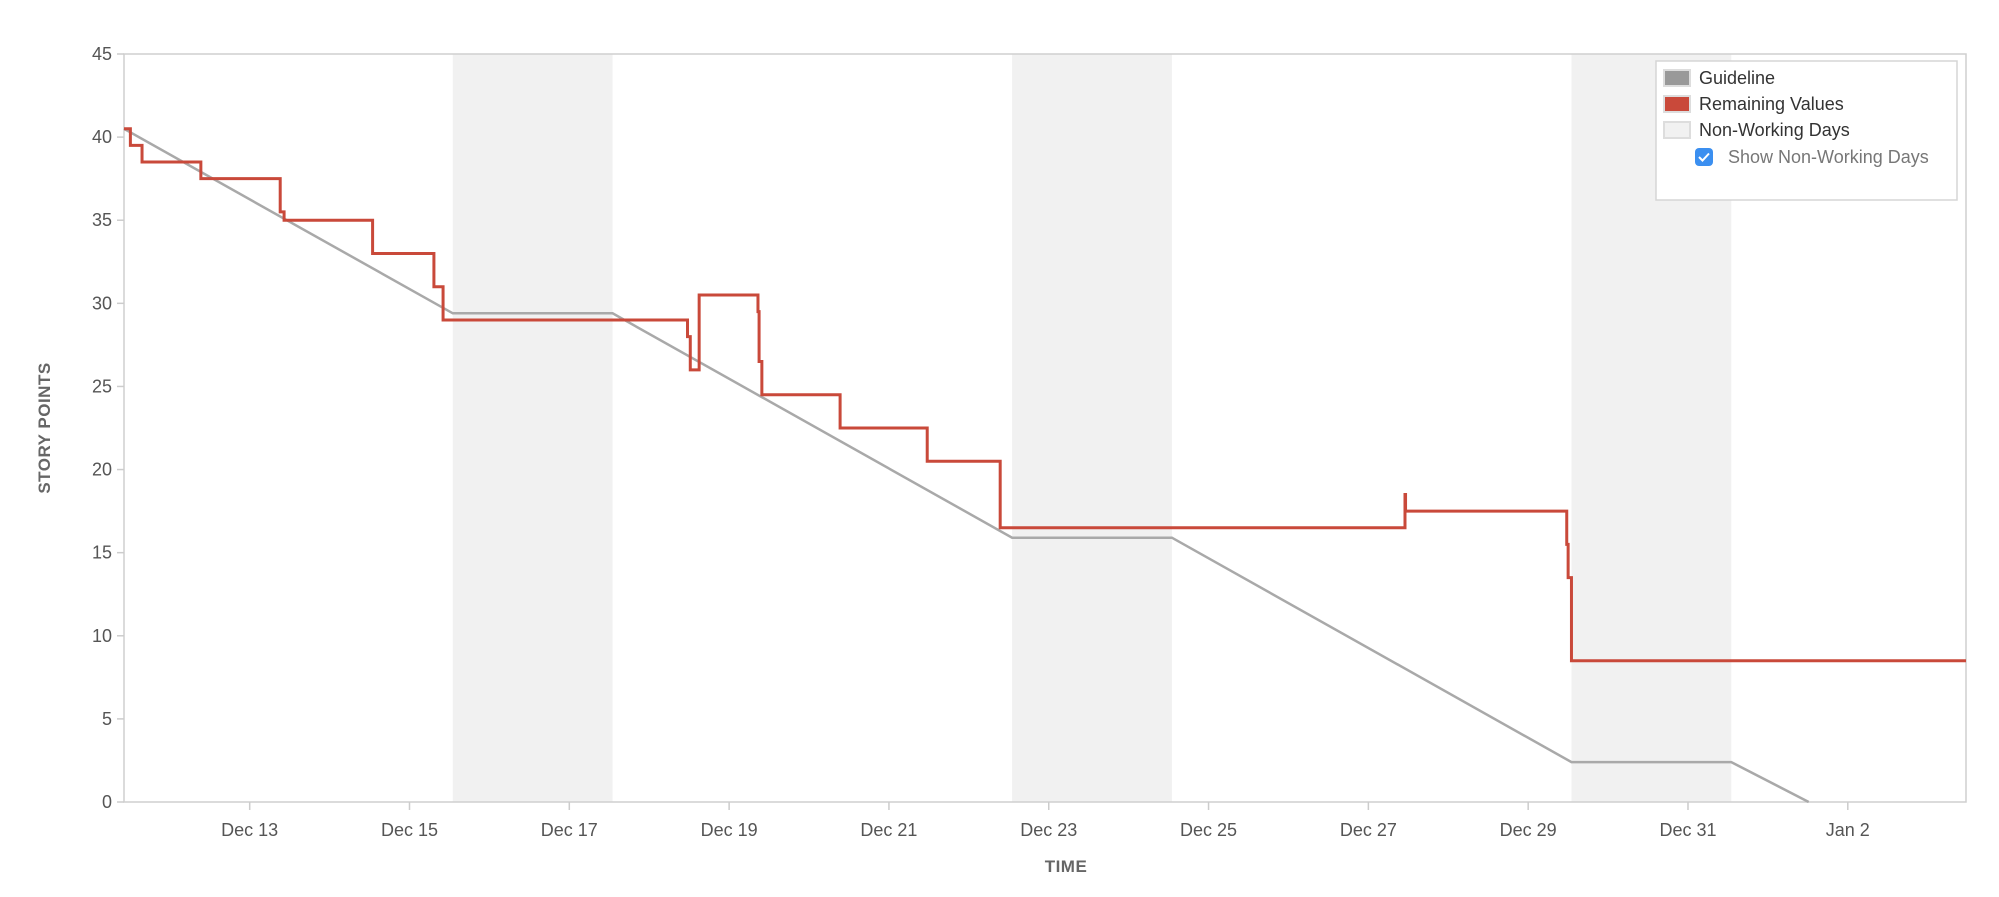 The width and height of the screenshot is (1999, 897). Describe the element at coordinates (888, 830) in the screenshot. I see `x-tick-label: Dec 21` at that location.